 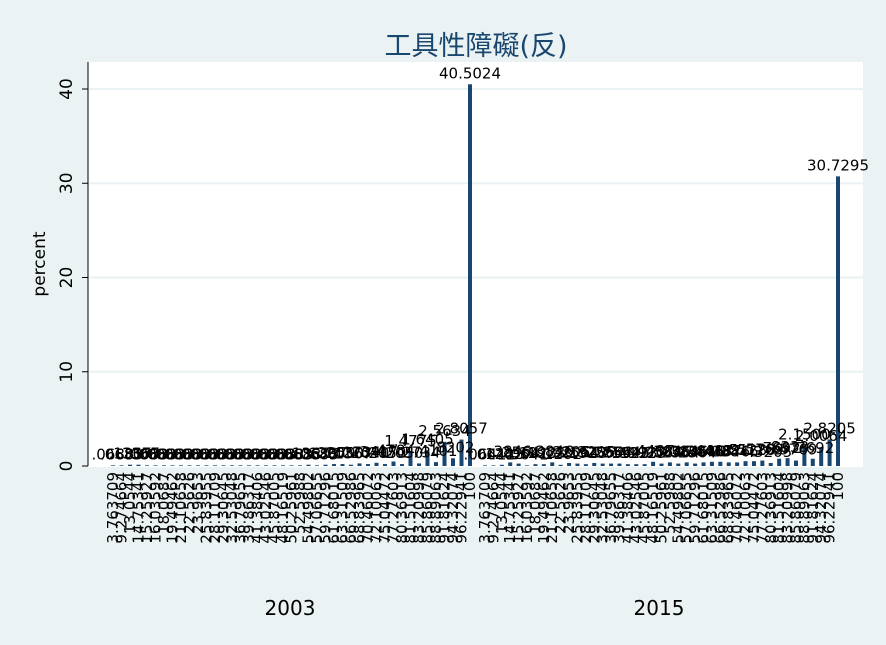 I want to click on x-tick-label: 22.5626, so click(x=561, y=503).